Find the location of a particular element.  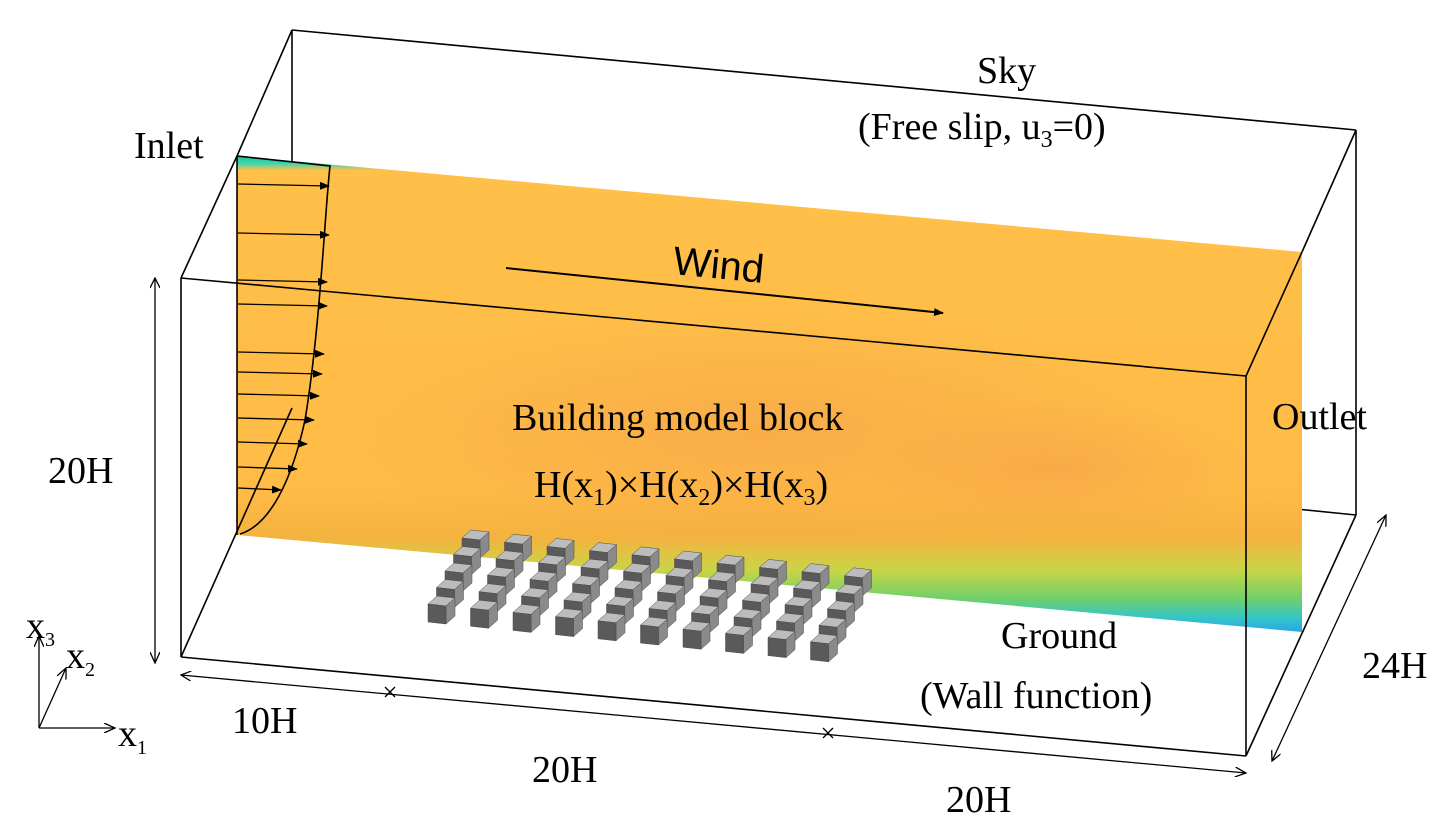

wind-arrow is located at coordinates (724, 292).